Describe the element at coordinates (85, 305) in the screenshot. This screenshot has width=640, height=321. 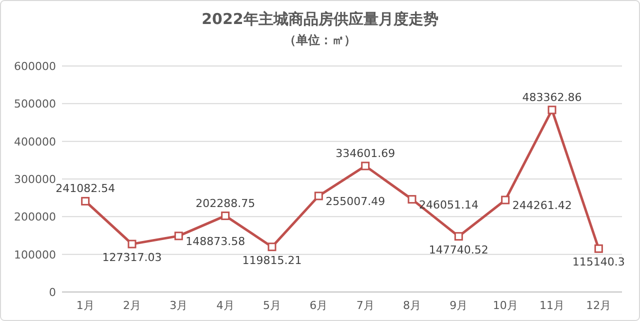
I see `x-tick-label: 1月` at that location.